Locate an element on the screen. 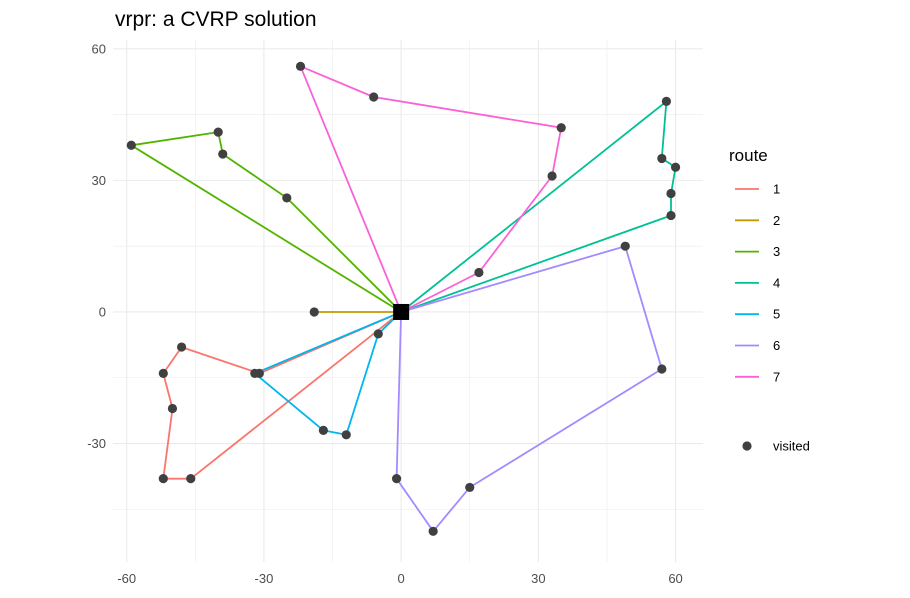  depot-marker is located at coordinates (401, 311).